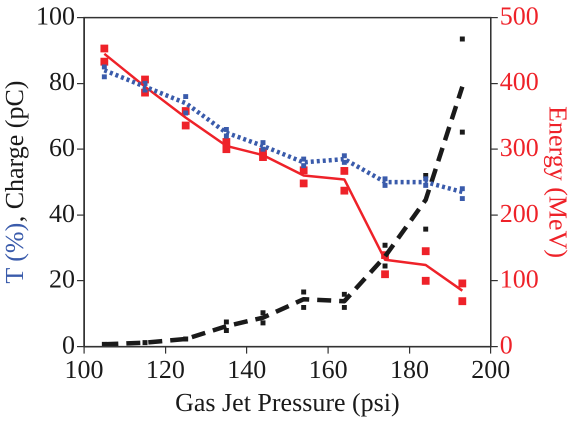 The image size is (576, 424). What do you see at coordinates (558, 182) in the screenshot?
I see `y2-axis-title: Energy (MeV)` at bounding box center [558, 182].